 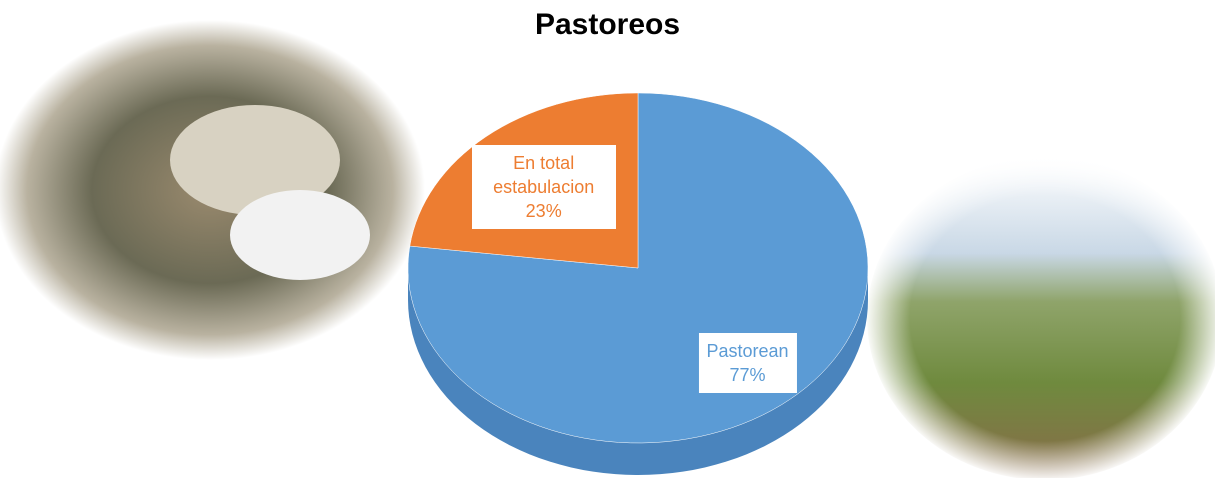 What do you see at coordinates (747, 374) in the screenshot?
I see `slice-value: 77%` at bounding box center [747, 374].